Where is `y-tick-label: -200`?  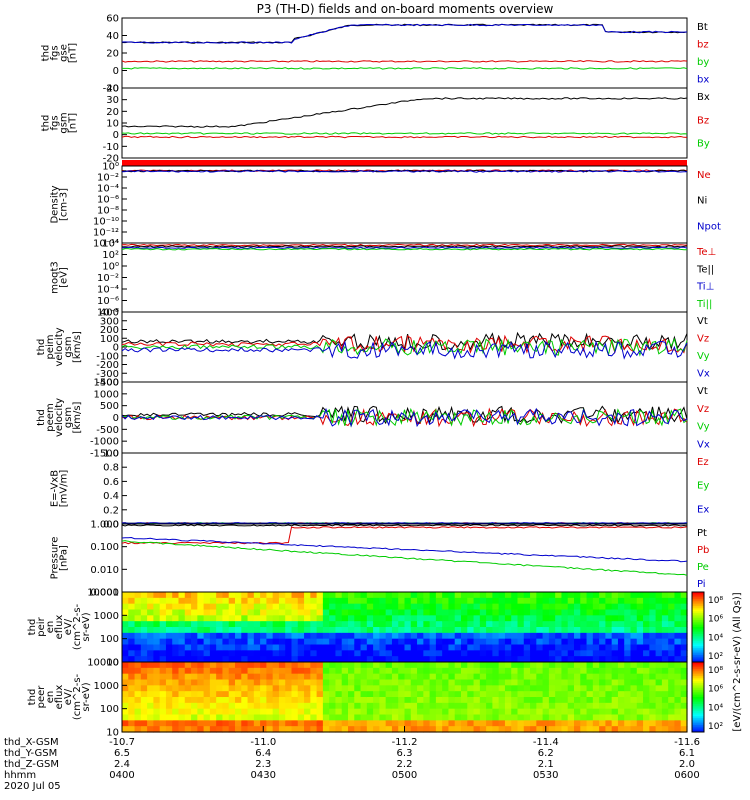
y-tick-label: -200 is located at coordinates (107, 365).